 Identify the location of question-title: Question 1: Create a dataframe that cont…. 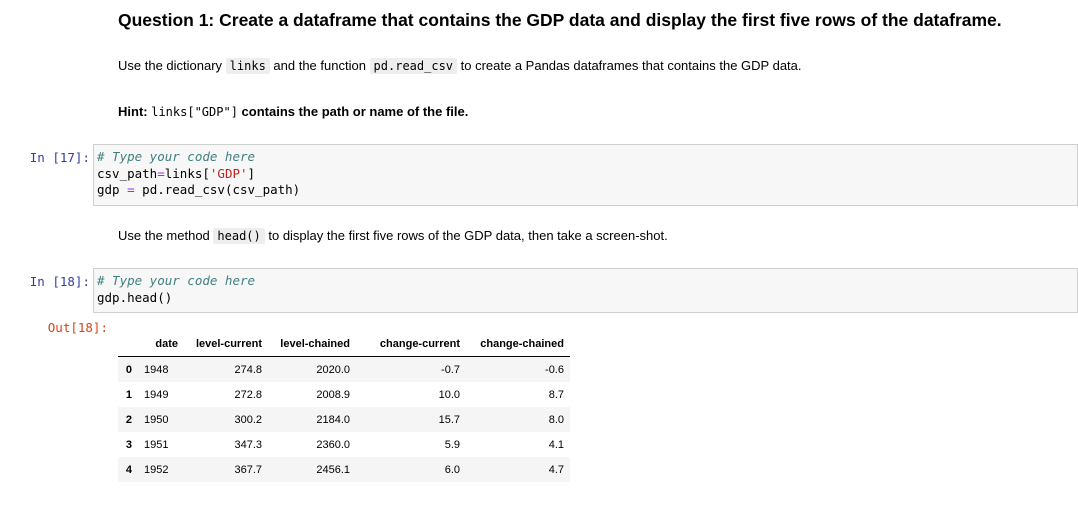
(560, 20).